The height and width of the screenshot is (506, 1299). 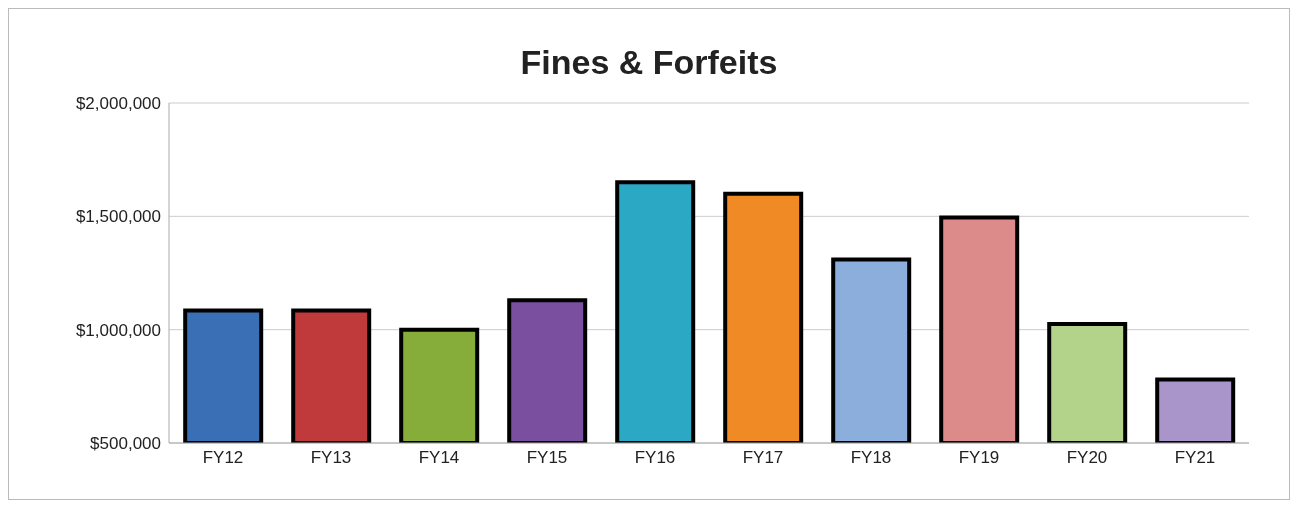 What do you see at coordinates (118, 330) in the screenshot?
I see `y-tick-label: $1,000,000` at bounding box center [118, 330].